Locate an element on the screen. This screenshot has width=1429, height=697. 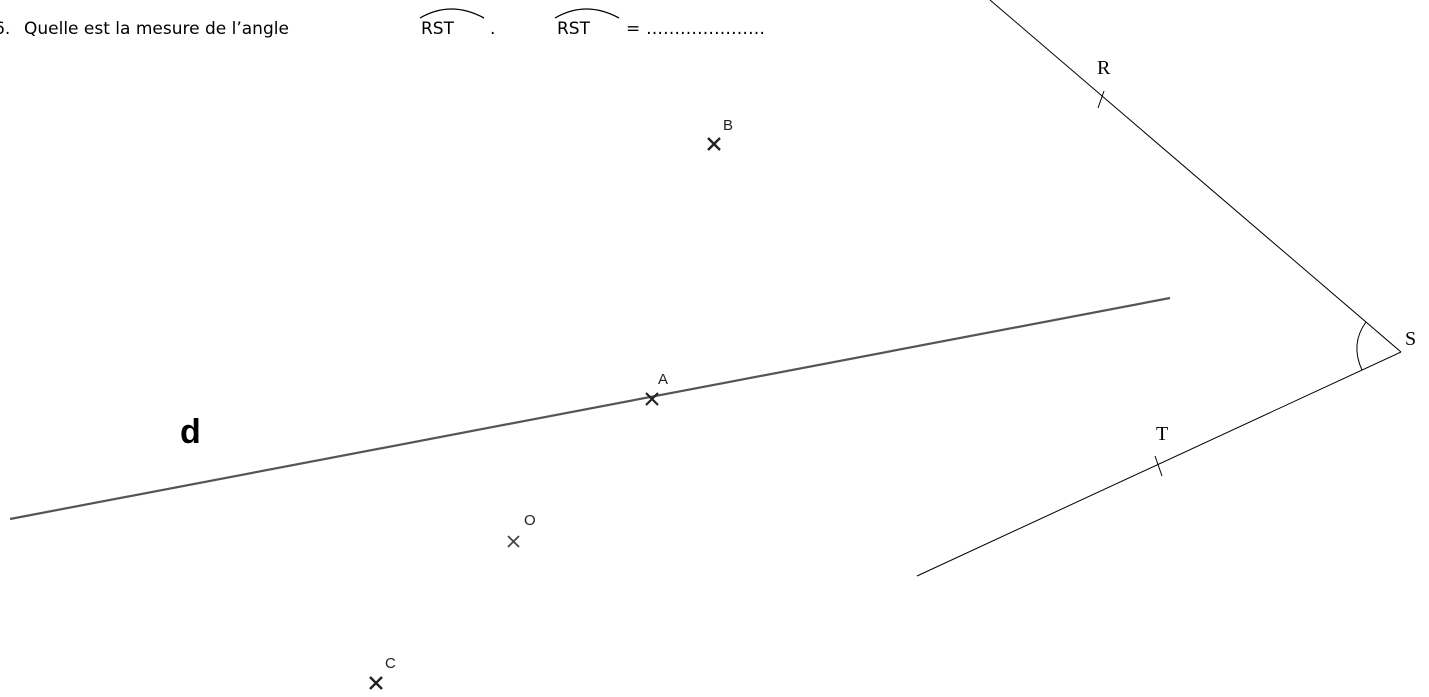
point-a: A is located at coordinates (656, 388).